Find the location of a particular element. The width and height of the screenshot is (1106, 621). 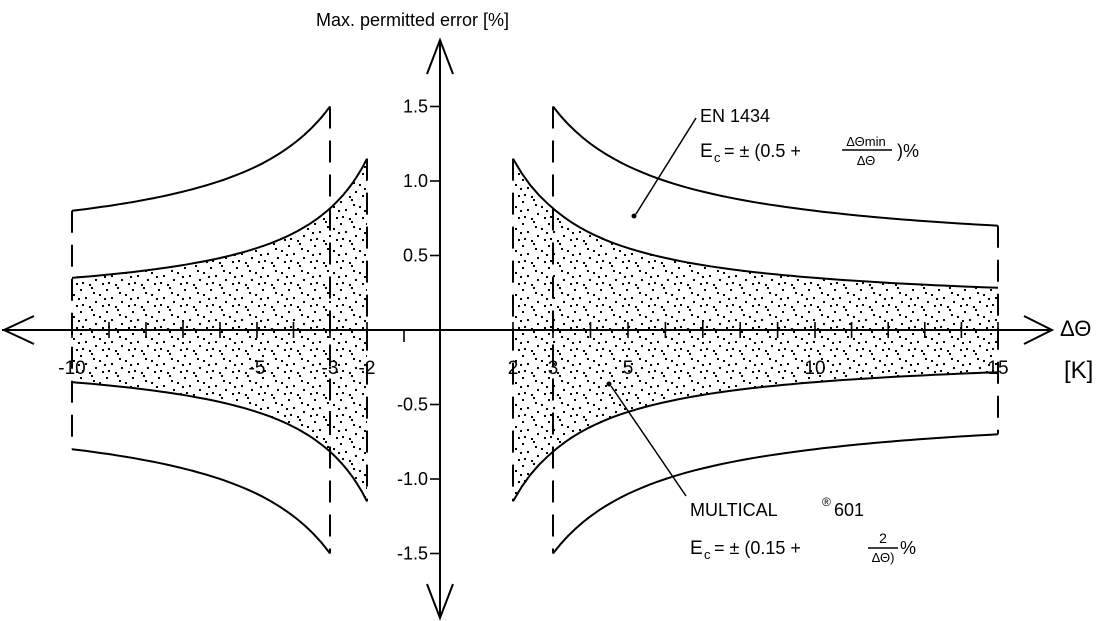

multical-lower-curve-neg is located at coordinates (219, 441).